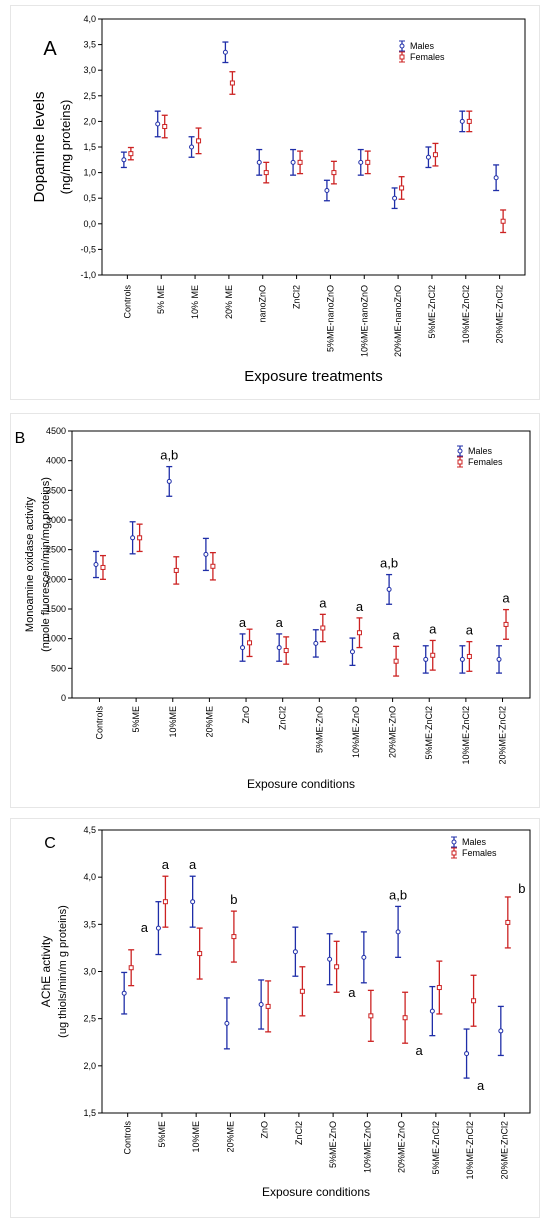  Describe the element at coordinates (195, 302) in the screenshot. I see `x-tick-label: 10% ME` at that location.